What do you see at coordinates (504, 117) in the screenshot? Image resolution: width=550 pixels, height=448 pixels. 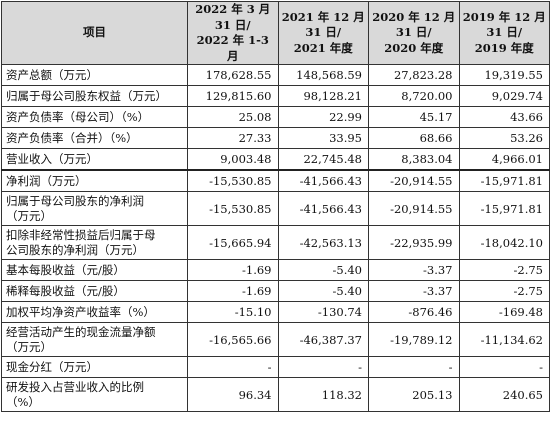 I see `cell-value: 43.66` at bounding box center [504, 117].